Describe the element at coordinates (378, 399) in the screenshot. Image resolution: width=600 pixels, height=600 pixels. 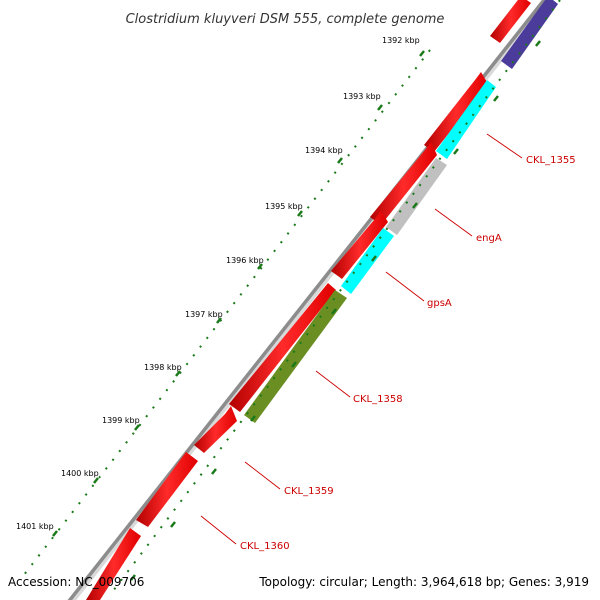
I see `gene-label-ckl1358: CKL_1358` at that location.